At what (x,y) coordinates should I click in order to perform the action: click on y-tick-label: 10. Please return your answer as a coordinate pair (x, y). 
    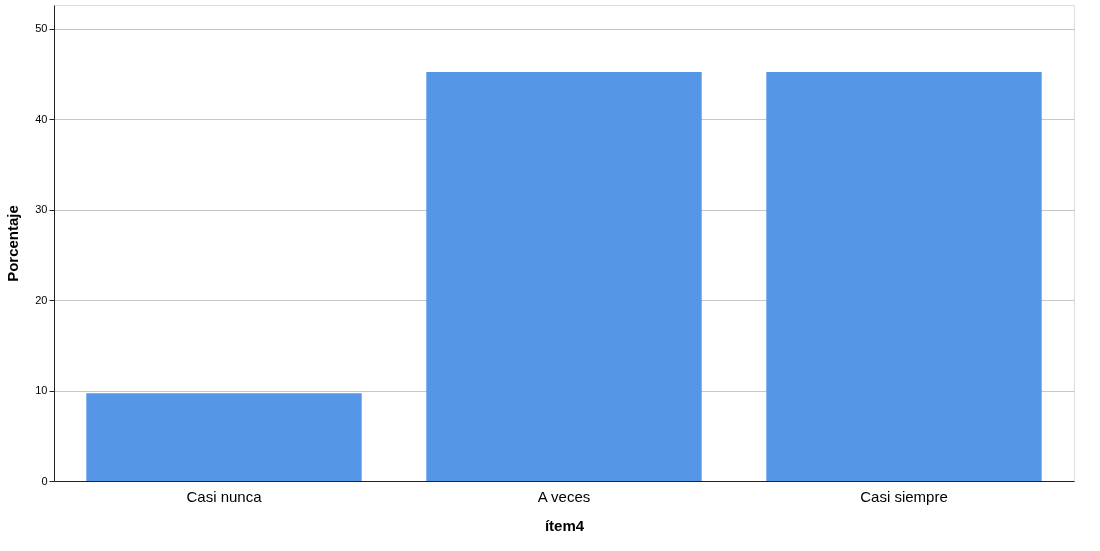
    Looking at the image, I should click on (41, 390).